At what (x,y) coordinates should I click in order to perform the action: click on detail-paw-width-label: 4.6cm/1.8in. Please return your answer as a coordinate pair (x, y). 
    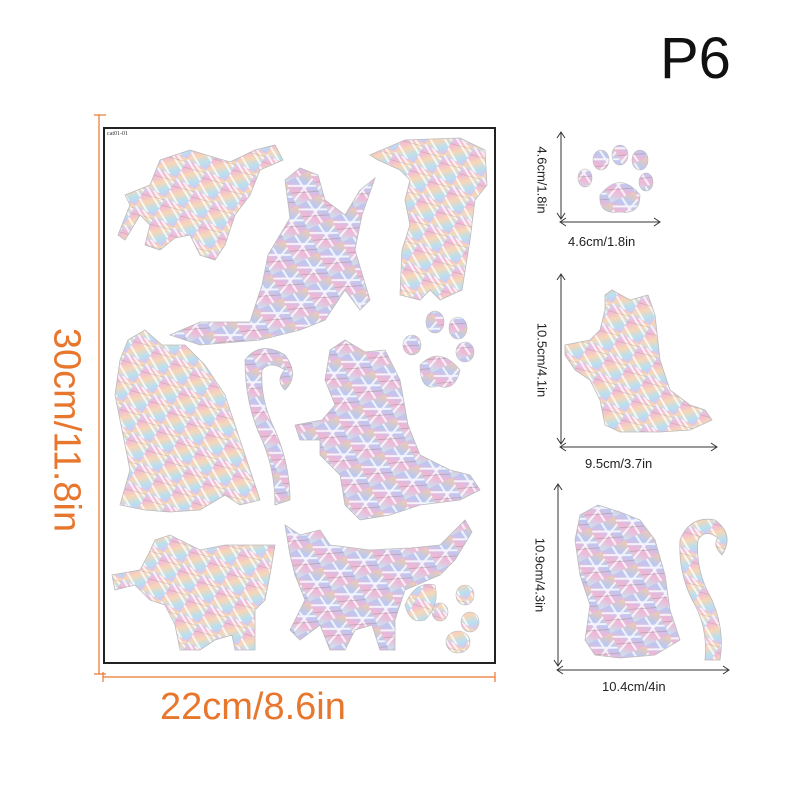
    Looking at the image, I should click on (602, 241).